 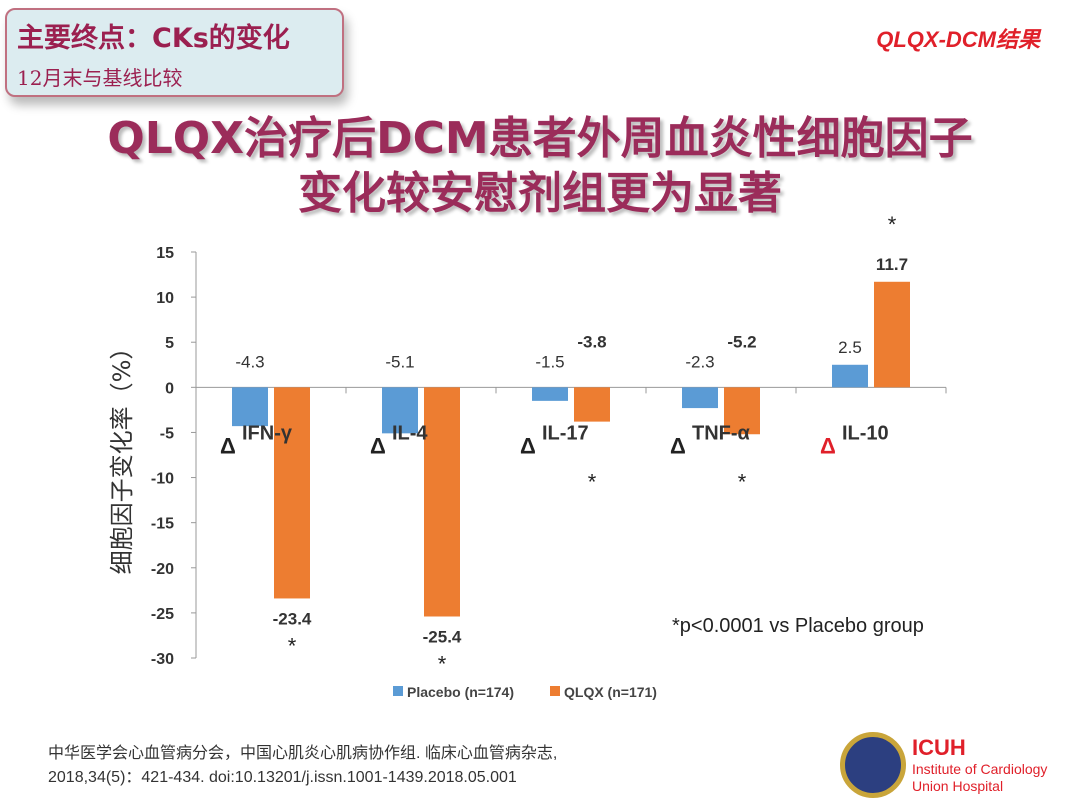 I want to click on box-title: 主要终点：CKs的变化, so click(x=153, y=38).